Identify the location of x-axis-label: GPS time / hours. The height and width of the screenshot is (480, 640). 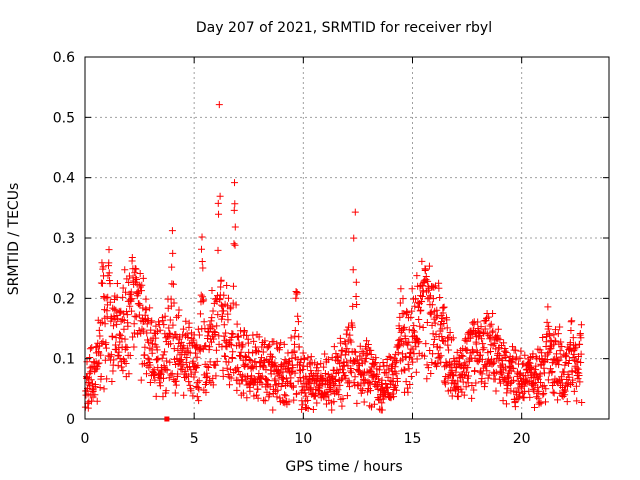
(343, 467).